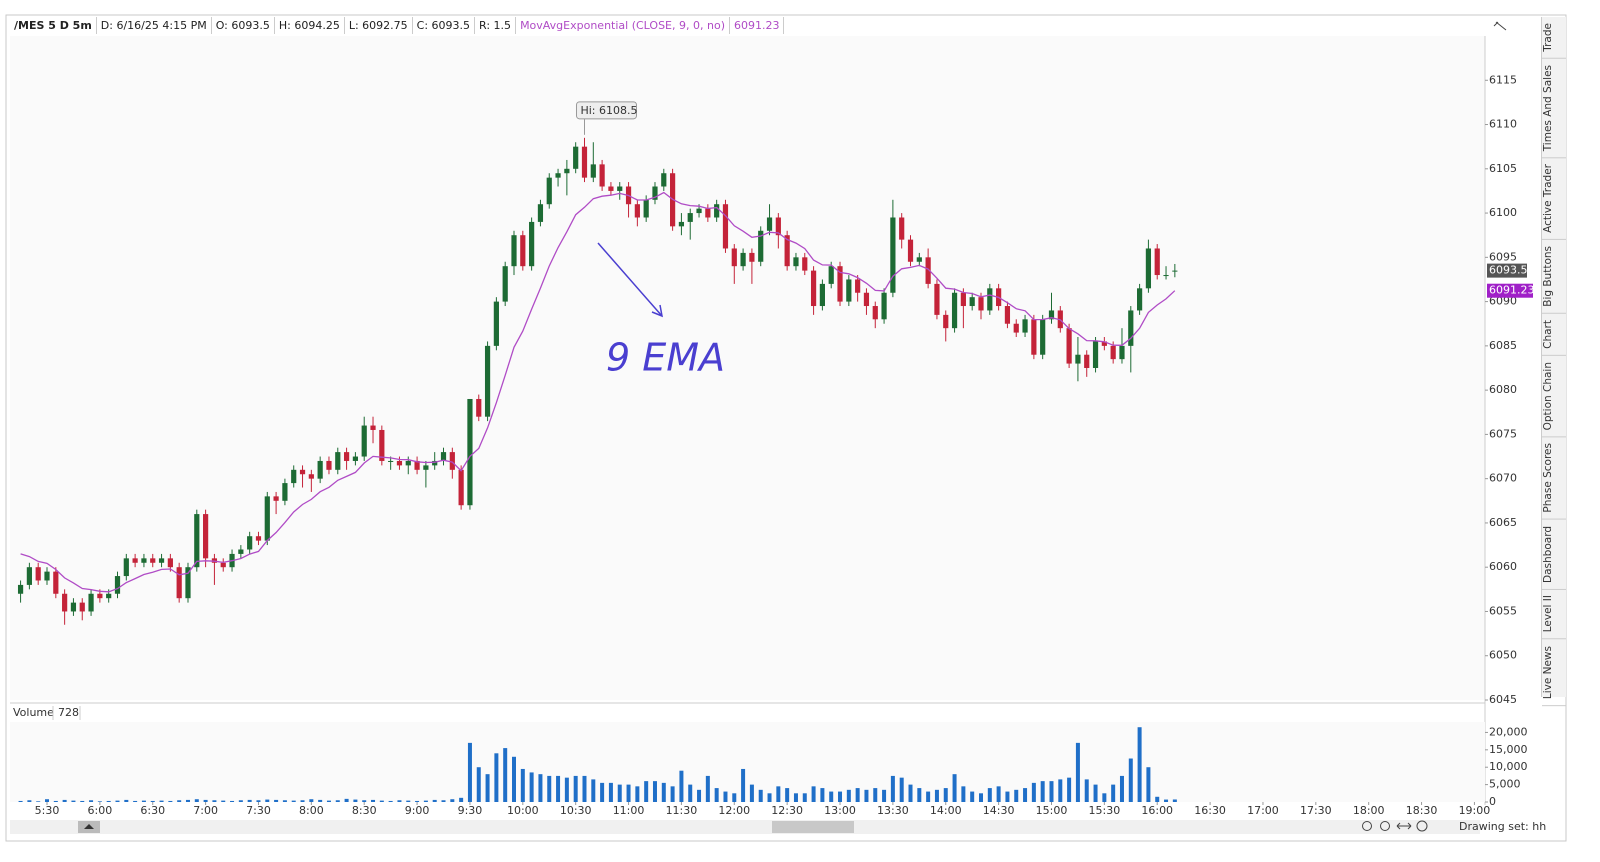 Image resolution: width=1600 pixels, height=862 pixels. Describe the element at coordinates (1367, 826) in the screenshot. I see `zoom-out` at that location.